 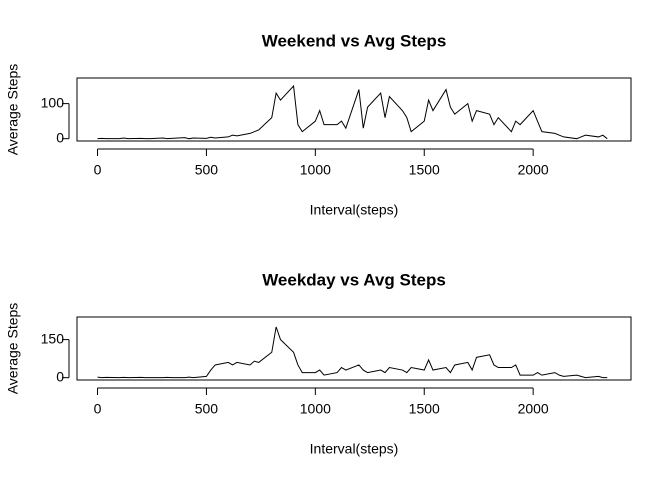 What do you see at coordinates (354, 279) in the screenshot?
I see `chart-title: Weekday vs Avg Steps` at bounding box center [354, 279].